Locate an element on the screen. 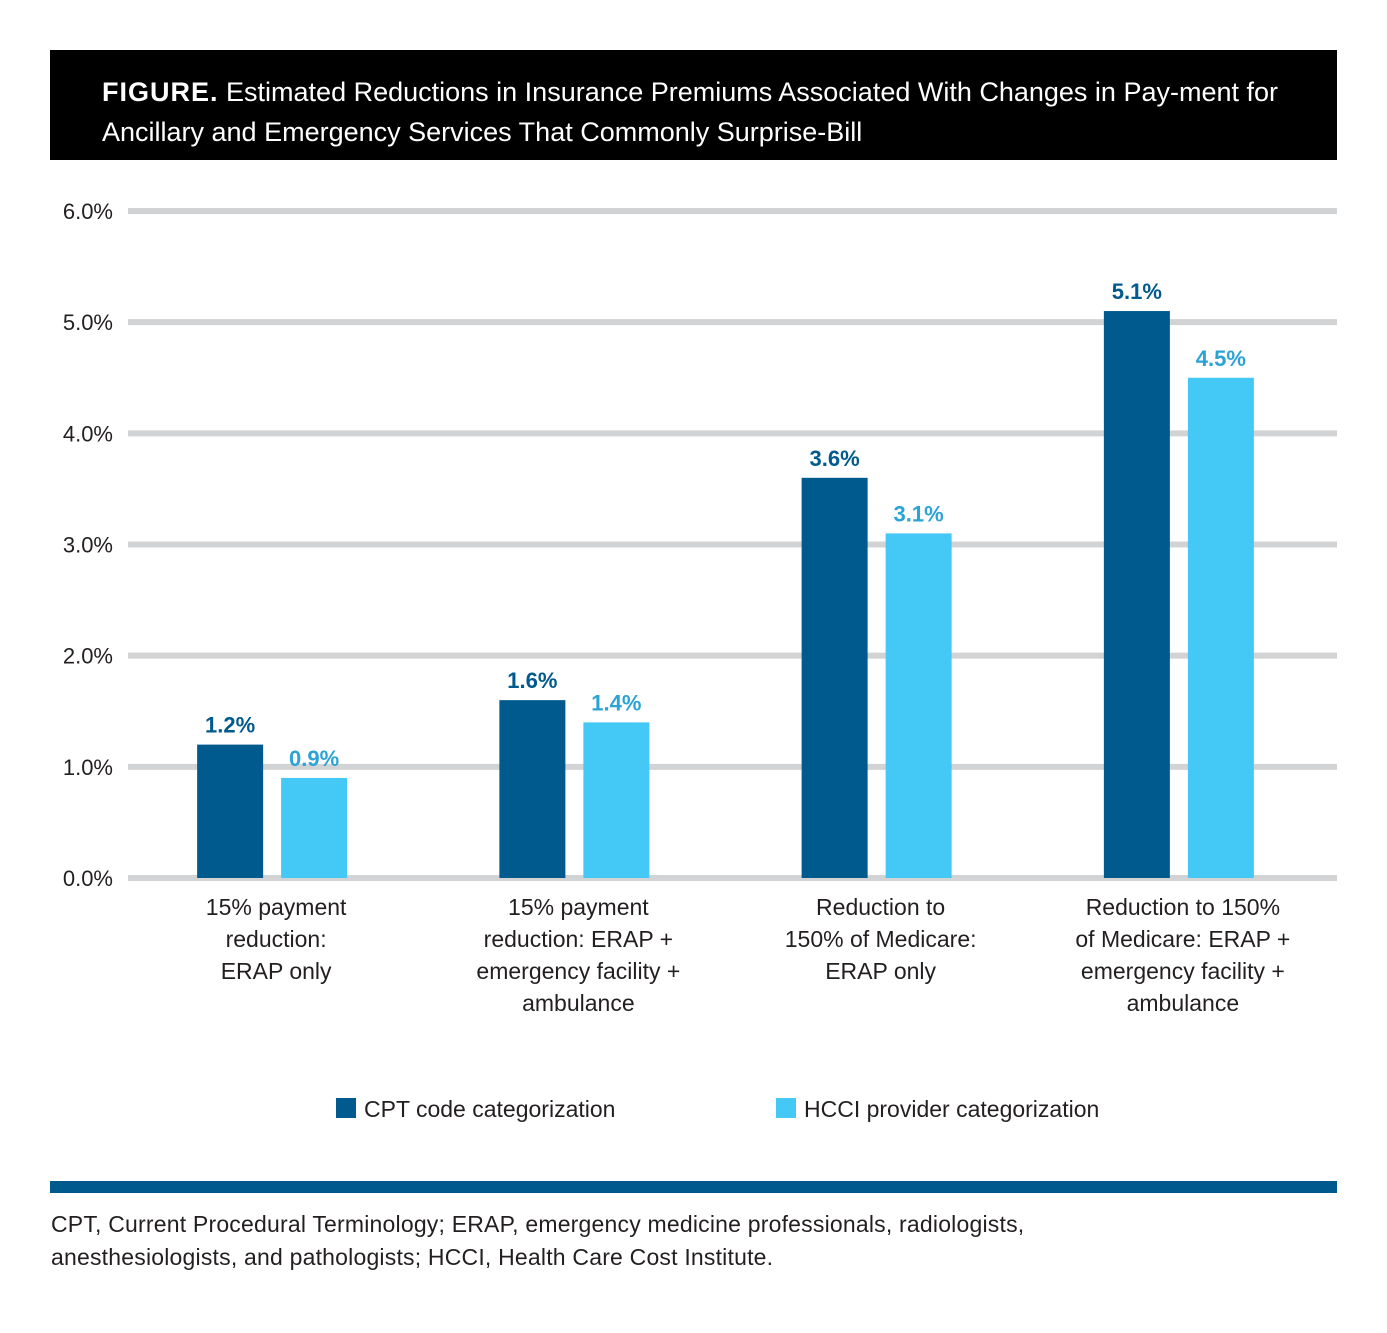 Image resolution: width=1387 pixels, height=1333 pixels. y-tick-label: 2.0% is located at coordinates (88, 656).